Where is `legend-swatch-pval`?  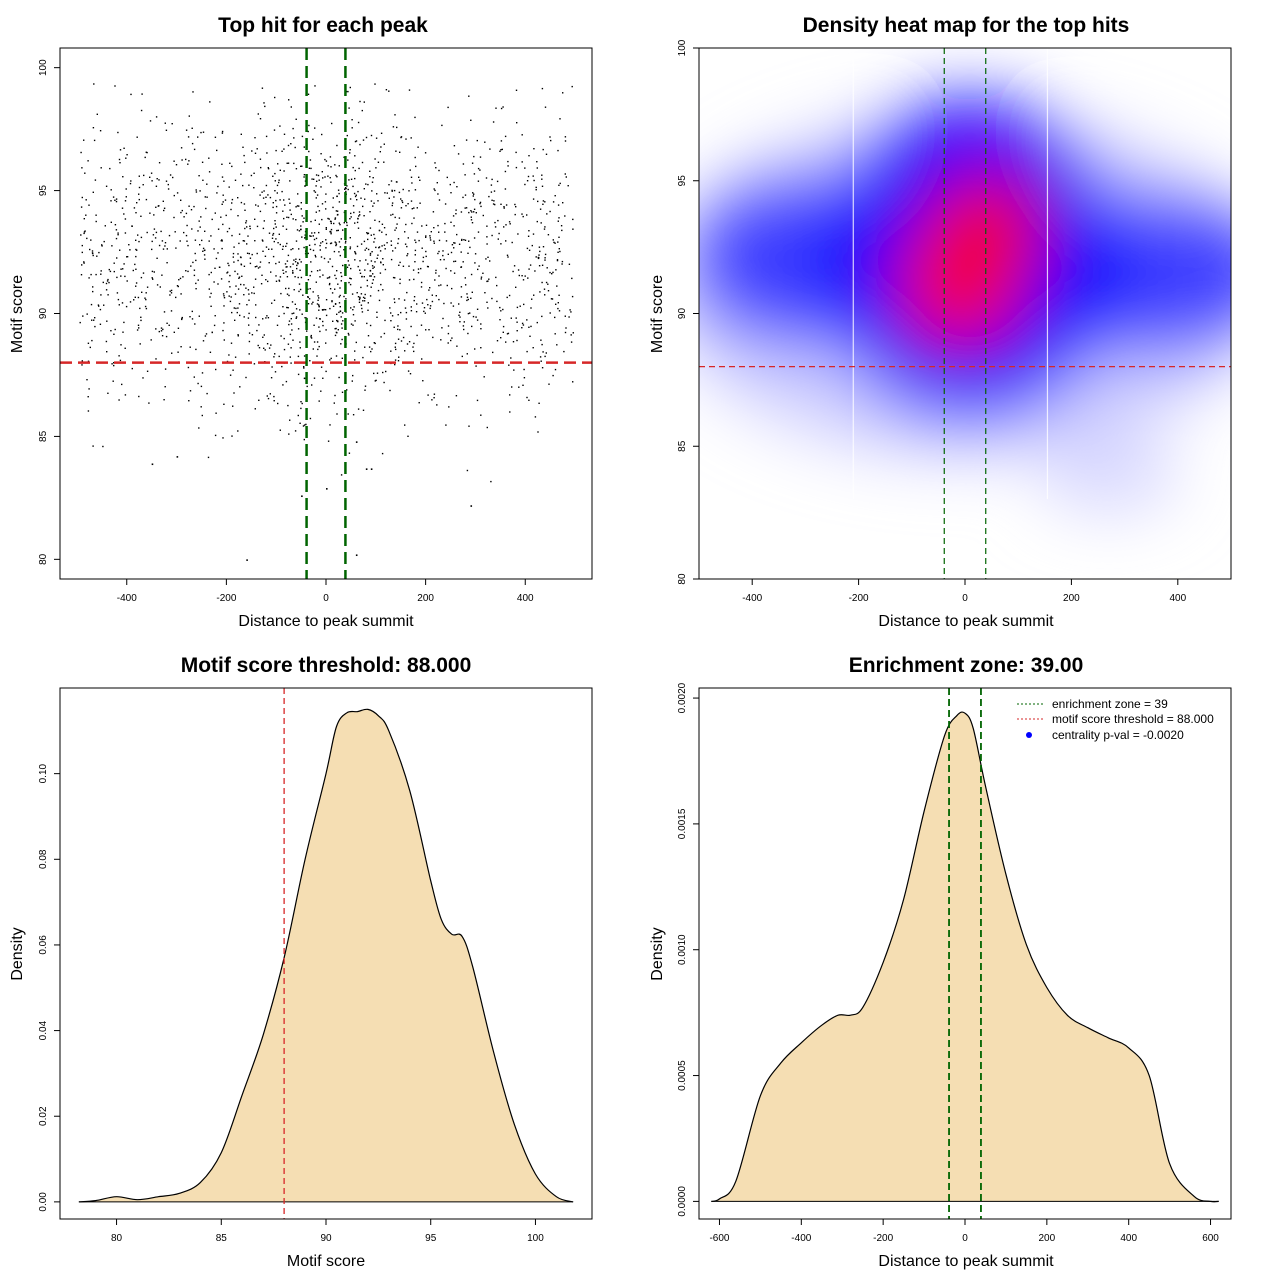 legend-swatch-pval is located at coordinates (1029, 735).